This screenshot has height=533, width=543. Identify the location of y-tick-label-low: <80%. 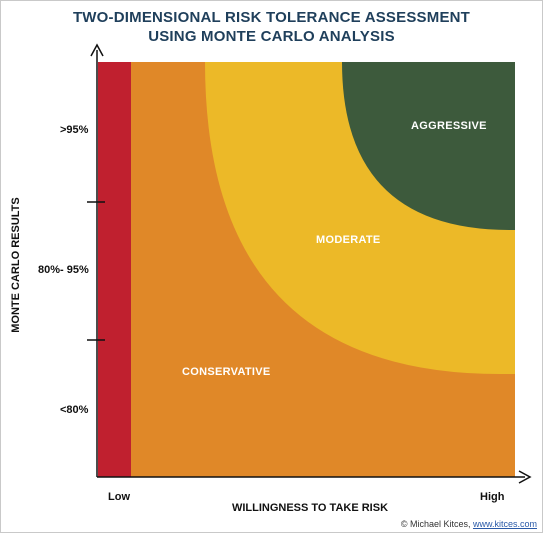
(74, 410).